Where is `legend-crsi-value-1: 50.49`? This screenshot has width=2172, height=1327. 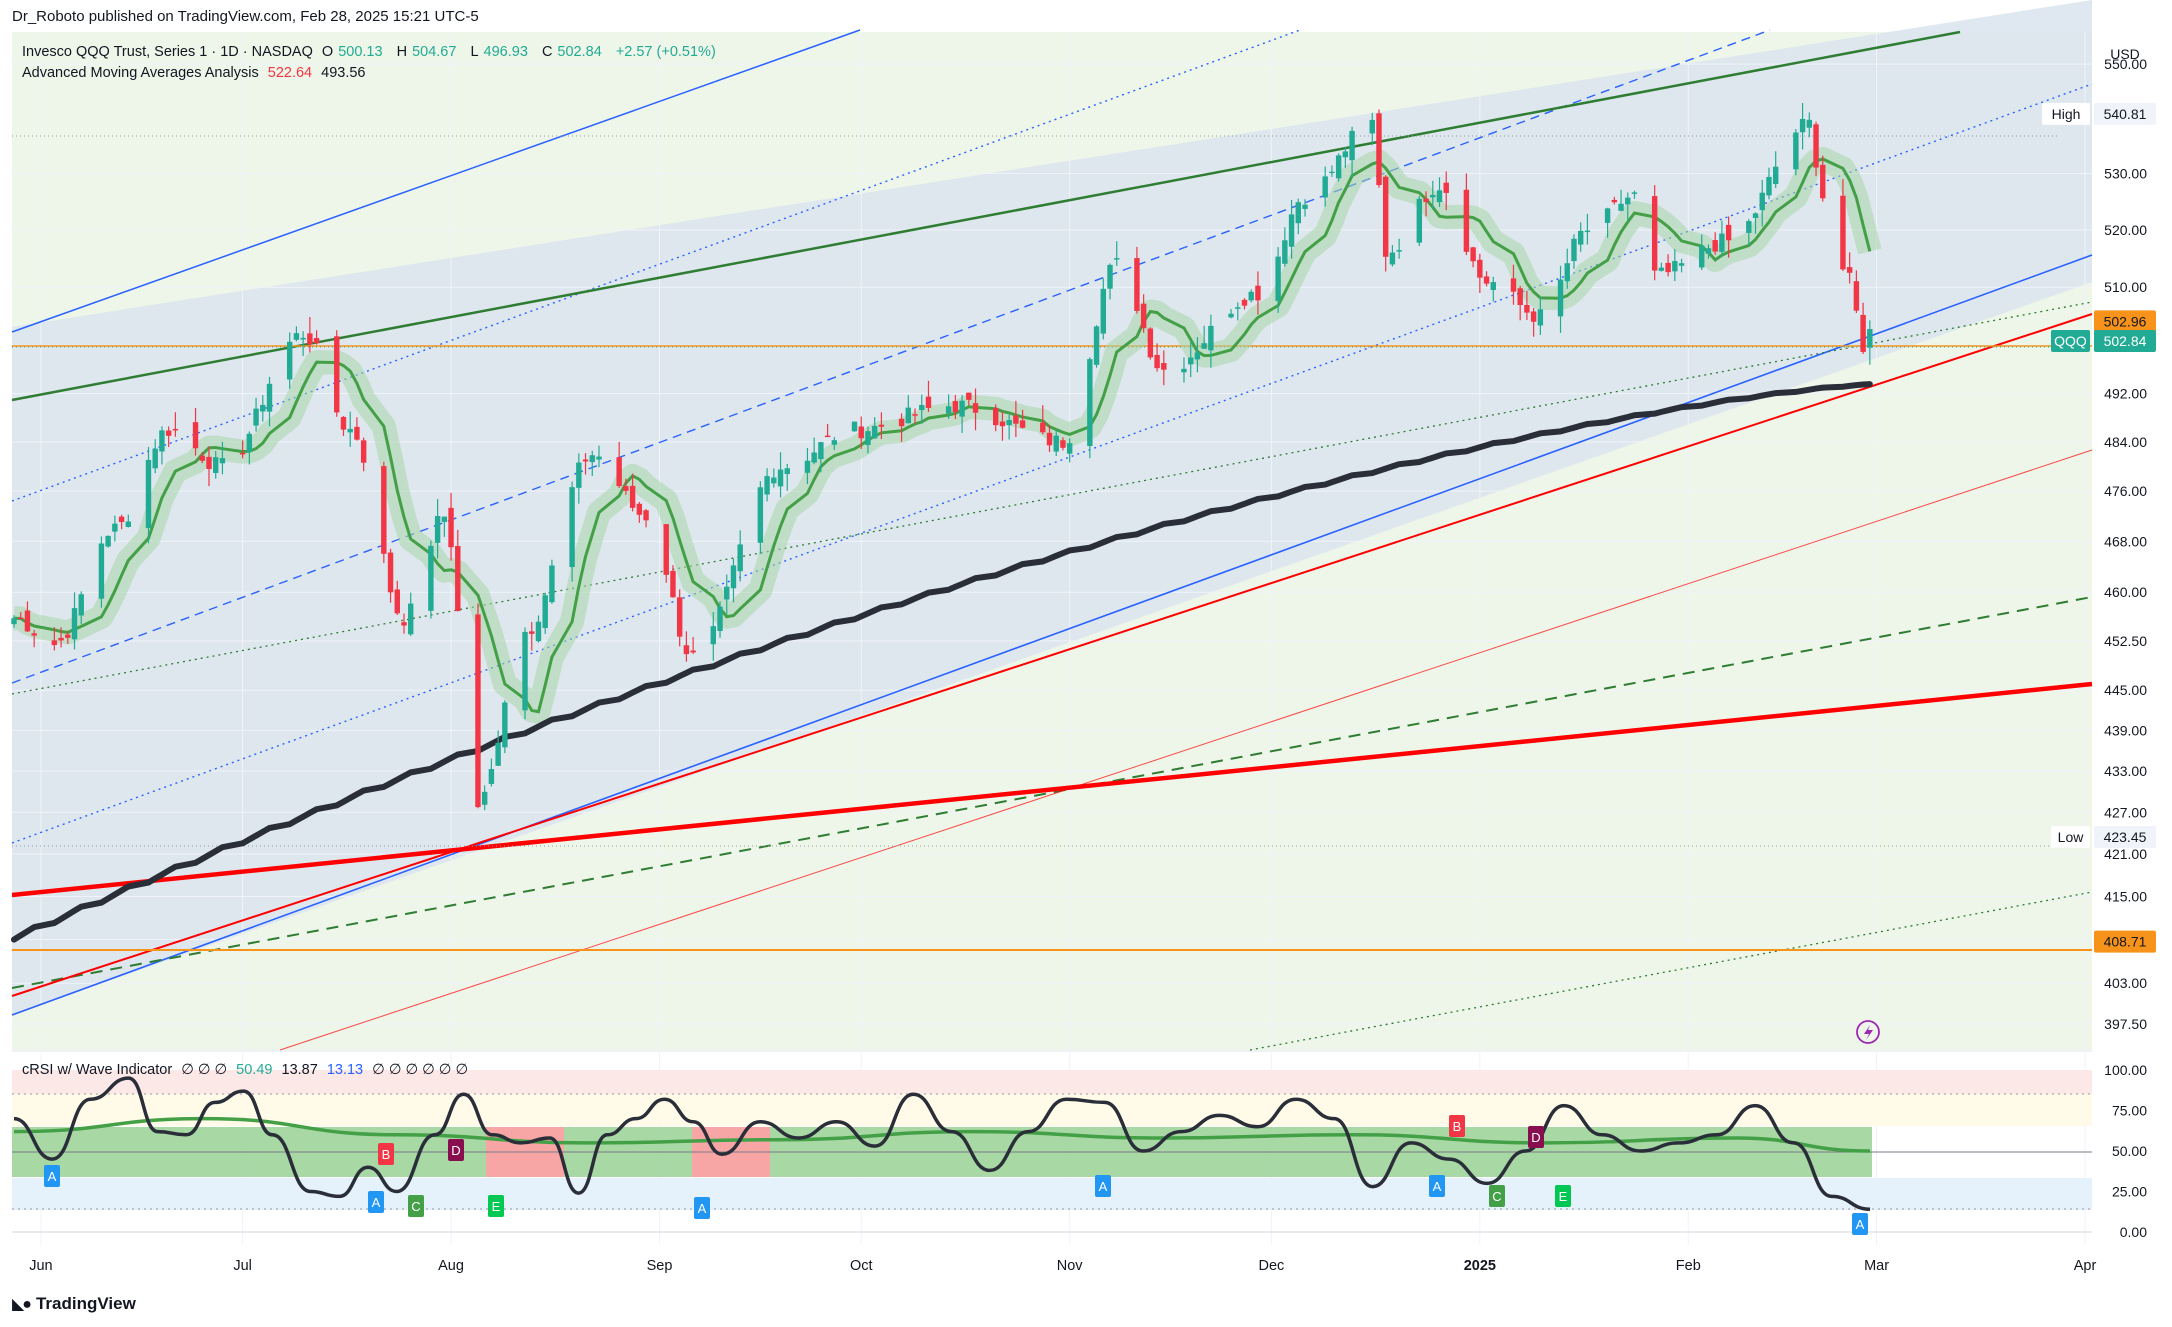
legend-crsi-value-1: 50.49 is located at coordinates (254, 1070).